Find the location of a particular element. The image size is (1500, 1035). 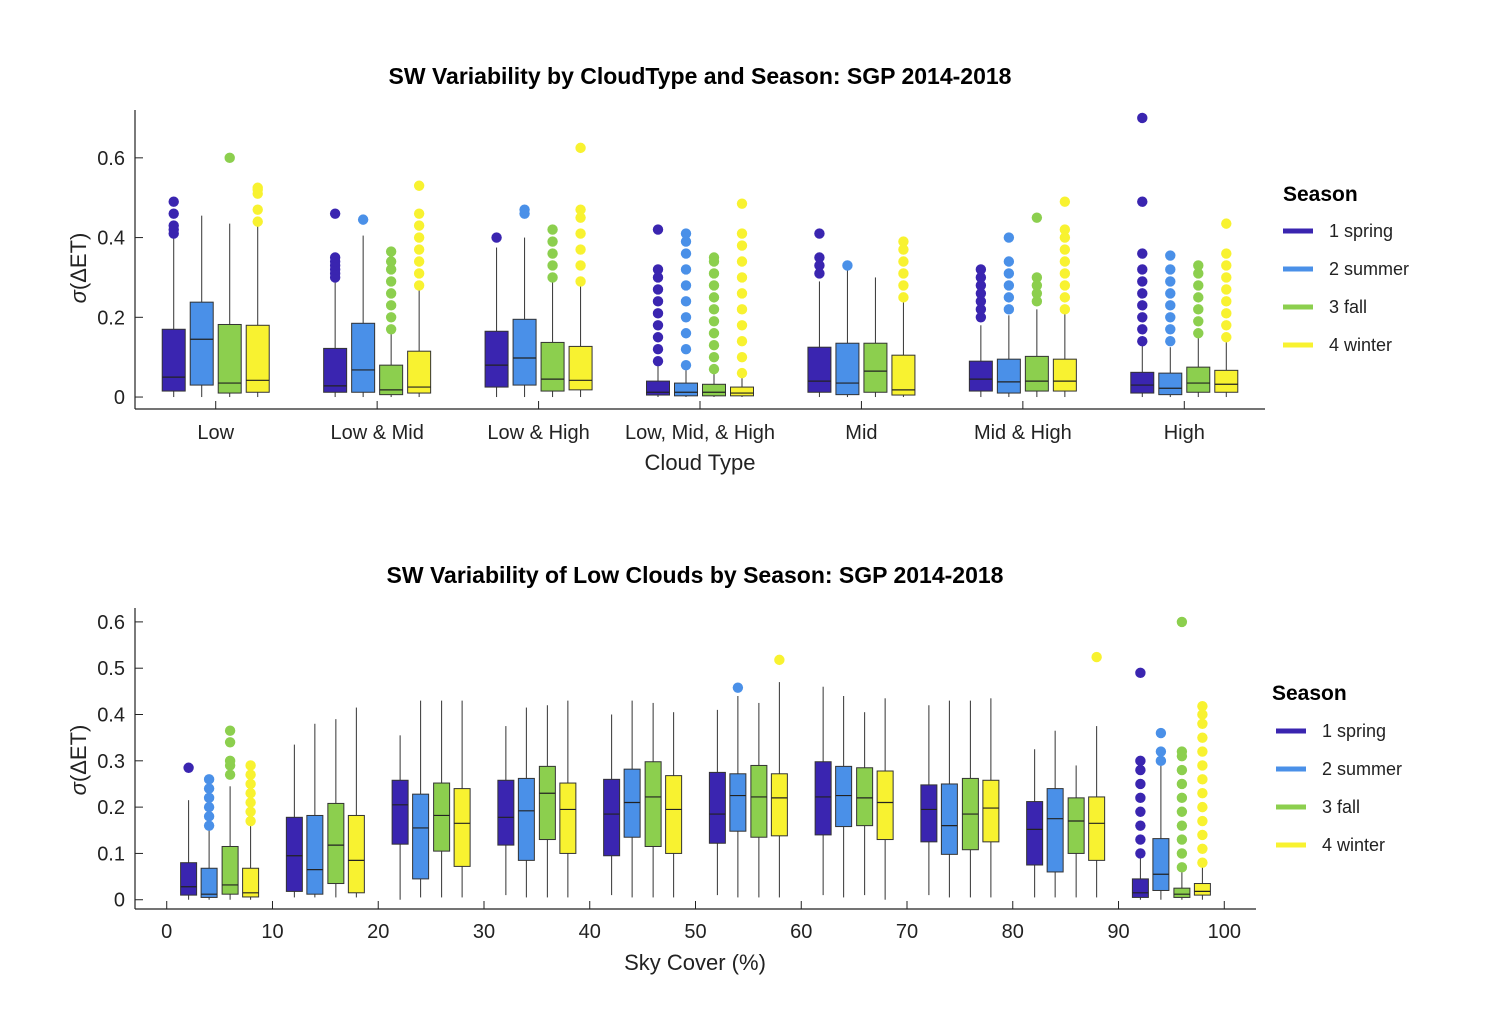

legend-entry-bottom-1: 1 spring is located at coordinates (1354, 731).